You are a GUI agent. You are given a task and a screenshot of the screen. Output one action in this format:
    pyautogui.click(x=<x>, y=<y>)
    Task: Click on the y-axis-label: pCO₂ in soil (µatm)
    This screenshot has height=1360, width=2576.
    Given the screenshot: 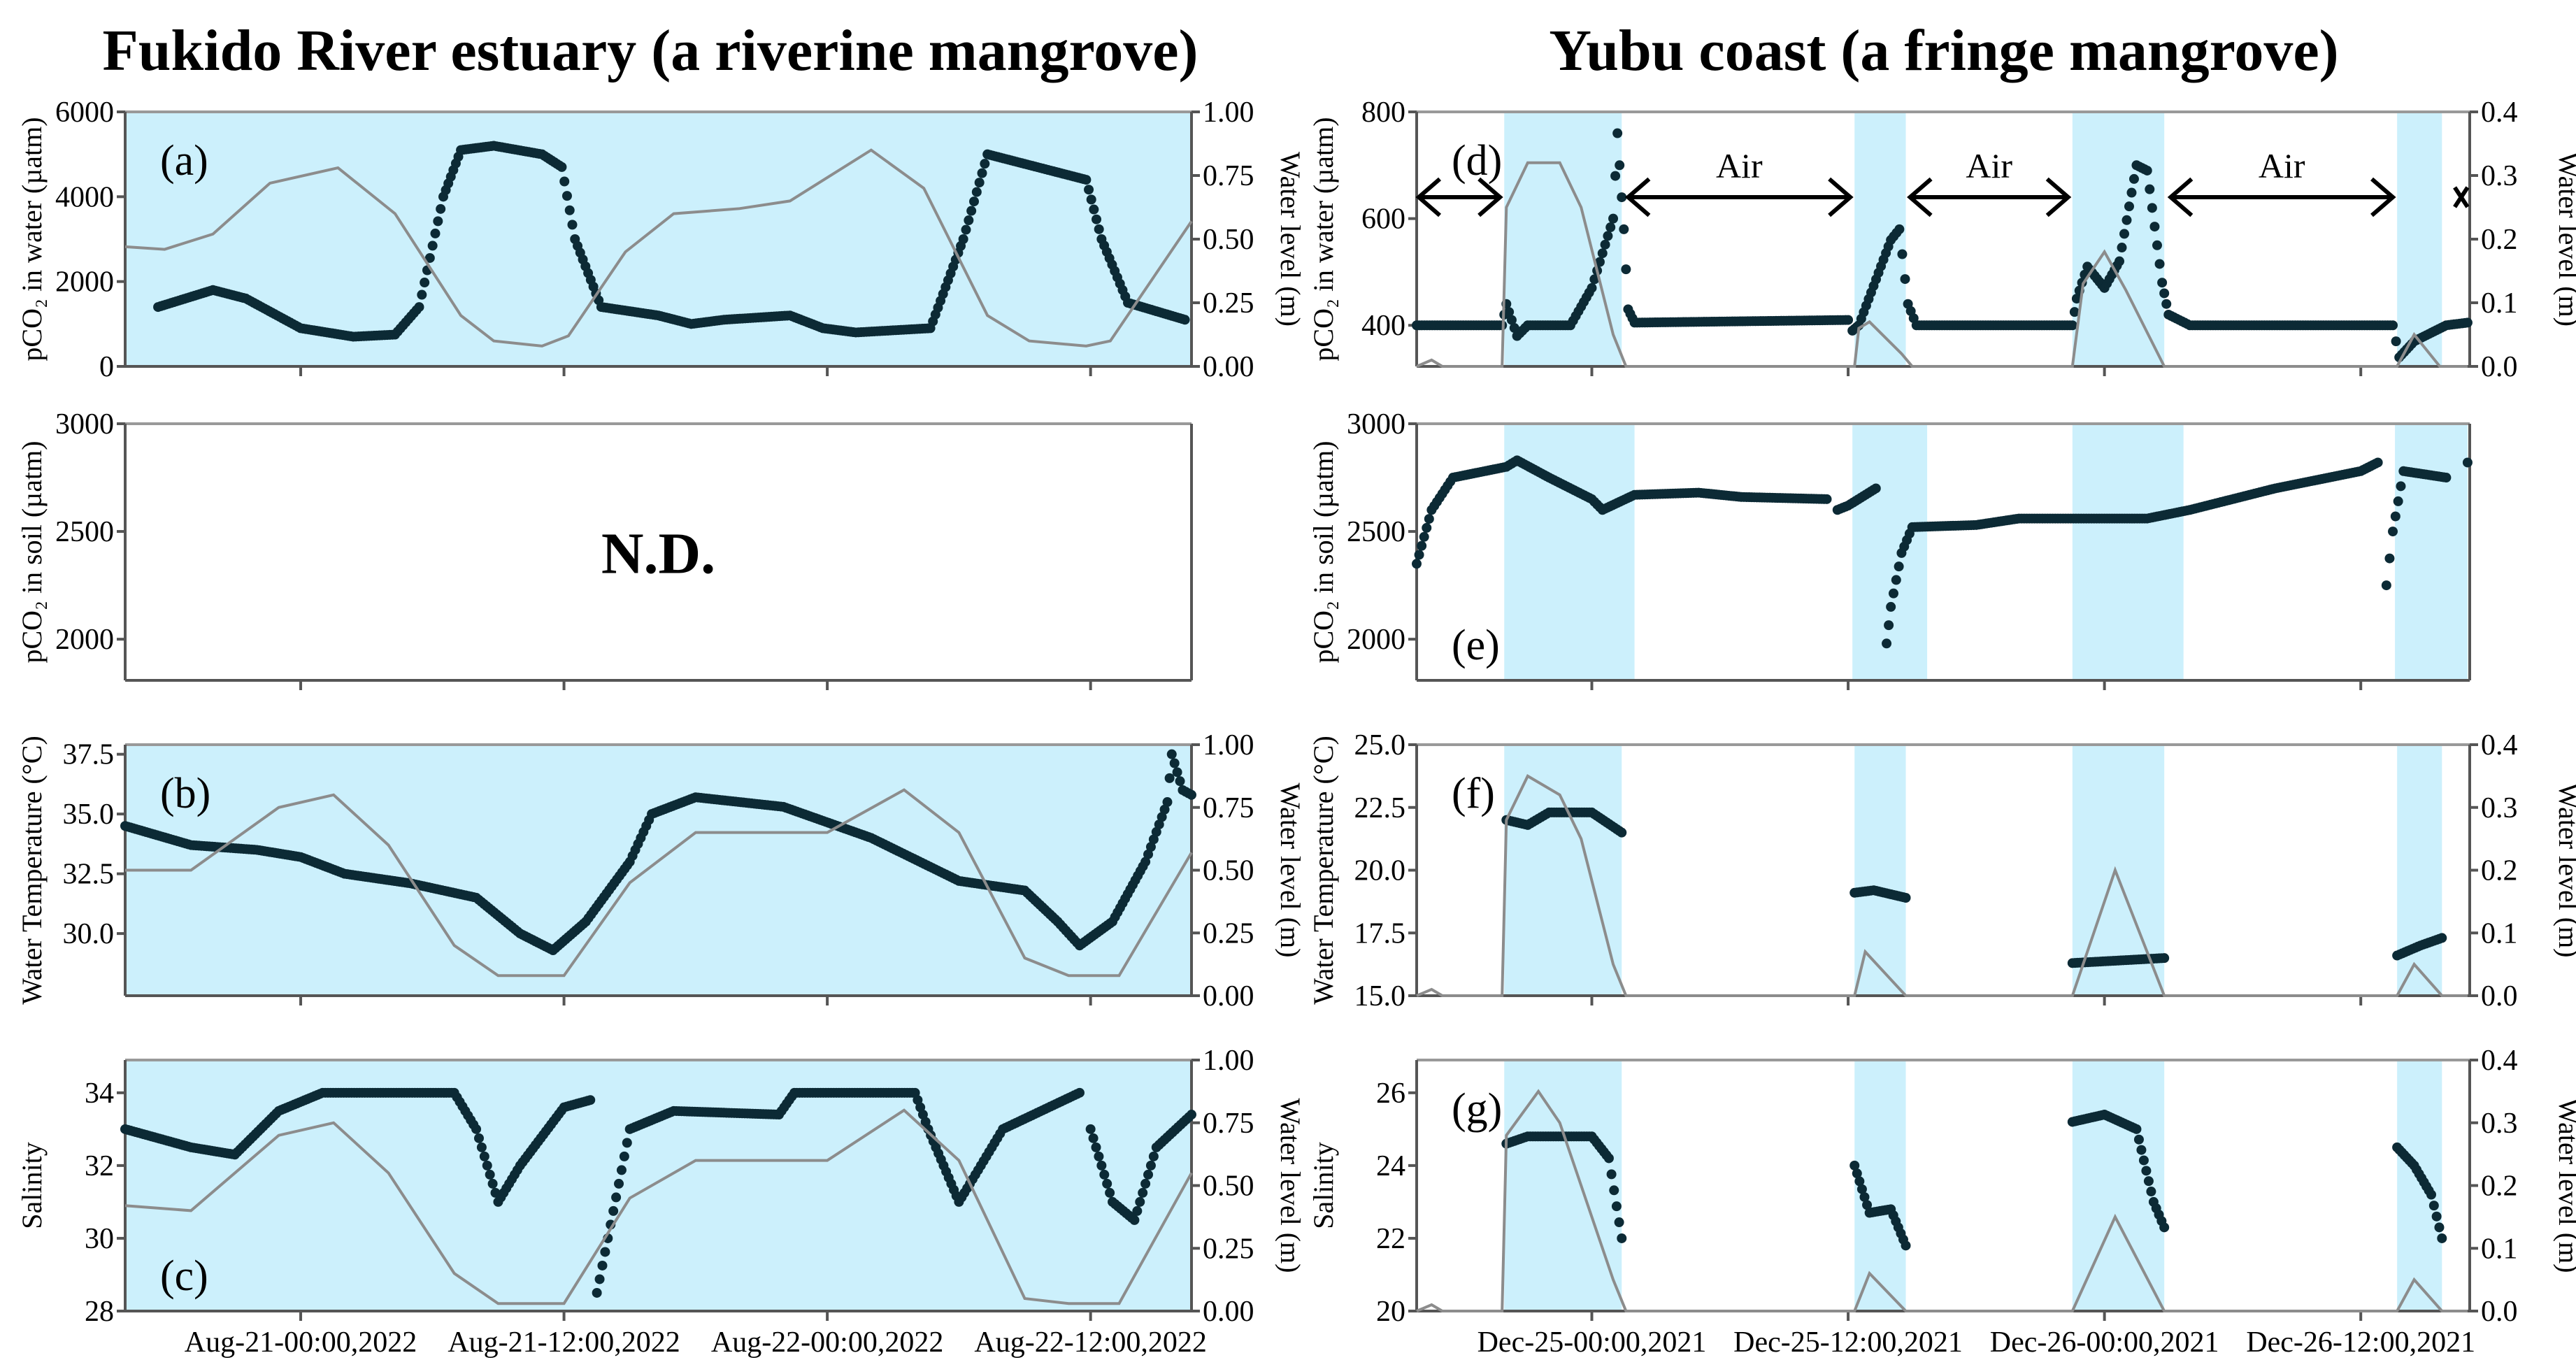 What is the action you would take?
    pyautogui.click(x=1323, y=552)
    